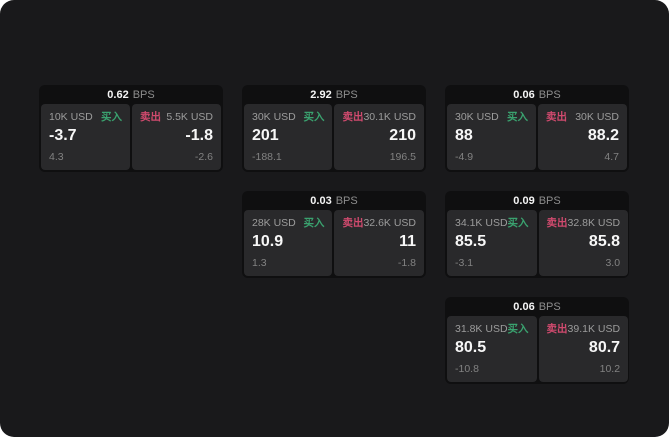 The height and width of the screenshot is (437, 669). What do you see at coordinates (467, 369) in the screenshot?
I see `buy-change-value: -10.8` at bounding box center [467, 369].